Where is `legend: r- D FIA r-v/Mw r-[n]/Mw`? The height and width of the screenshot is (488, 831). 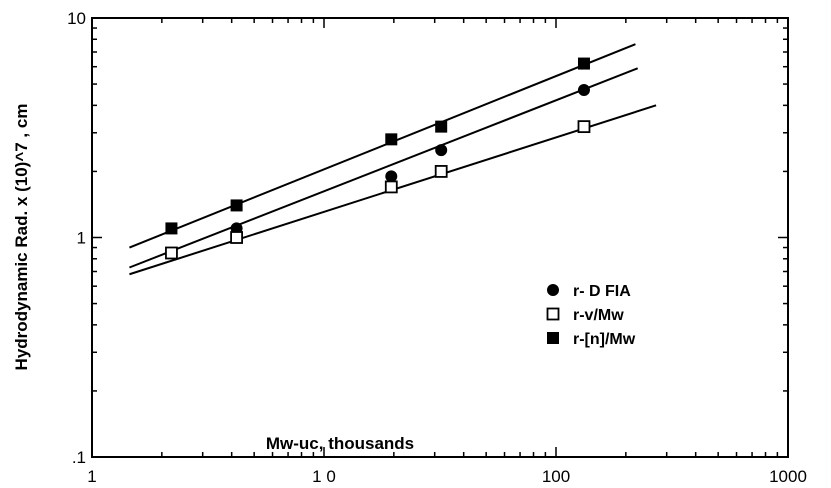 legend: r- D FIA r-v/Mw r-[n]/Mw is located at coordinates (591, 315).